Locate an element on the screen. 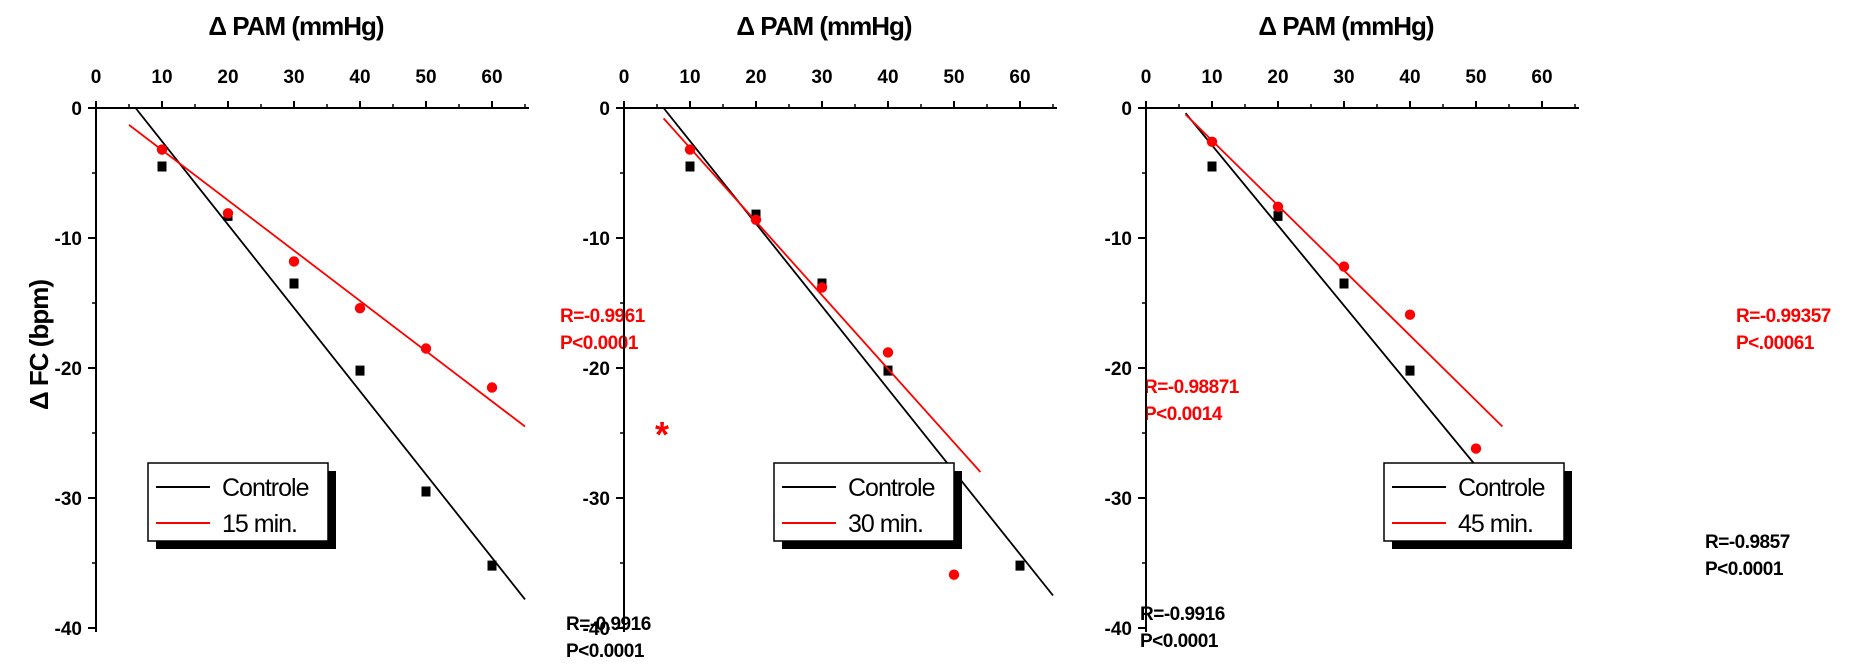  p-value-label-treated: P<.00061 is located at coordinates (1775, 343).